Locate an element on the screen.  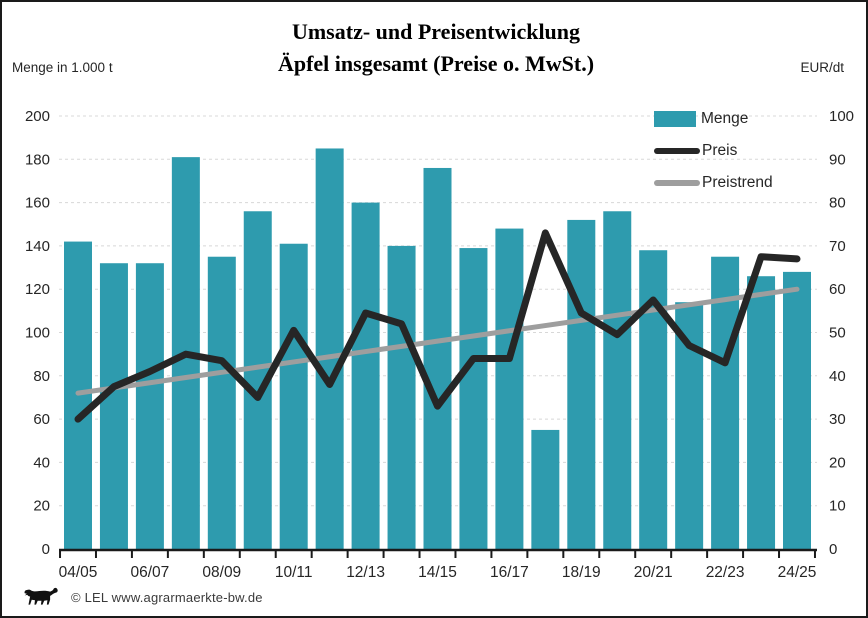
bar-18/19 is located at coordinates (581, 384).